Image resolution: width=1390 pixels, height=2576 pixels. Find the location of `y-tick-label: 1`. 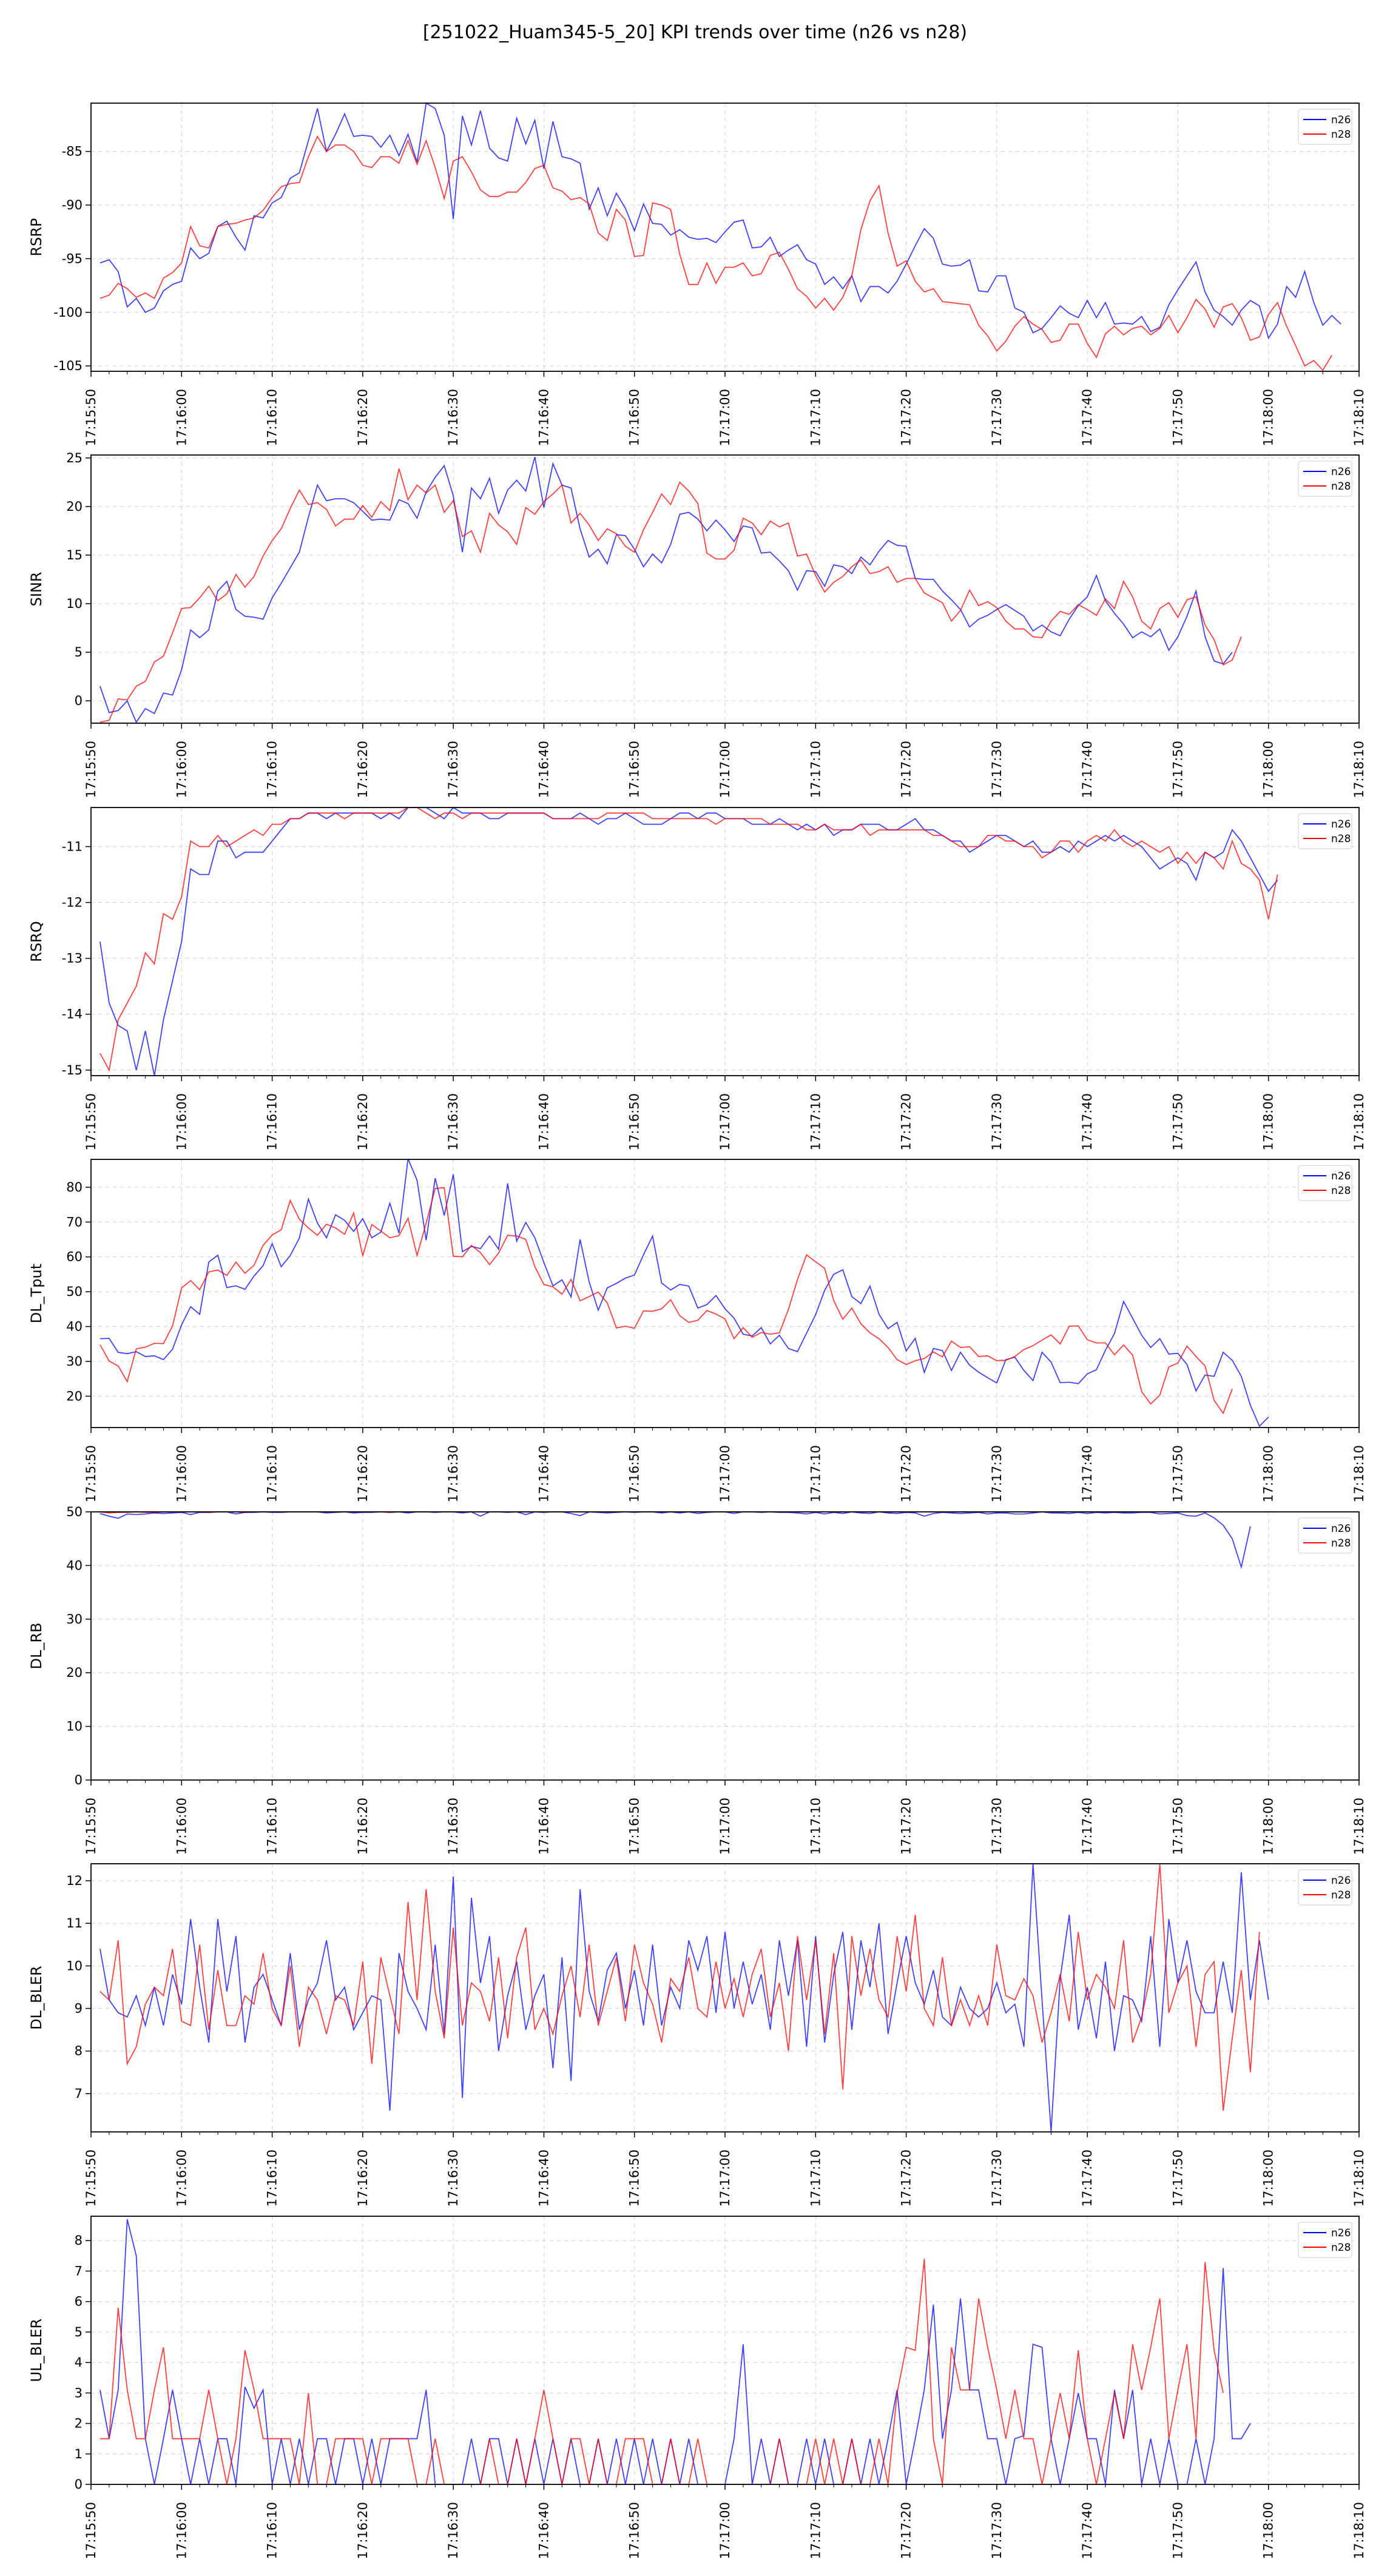

y-tick-label: 1 is located at coordinates (79, 2454).